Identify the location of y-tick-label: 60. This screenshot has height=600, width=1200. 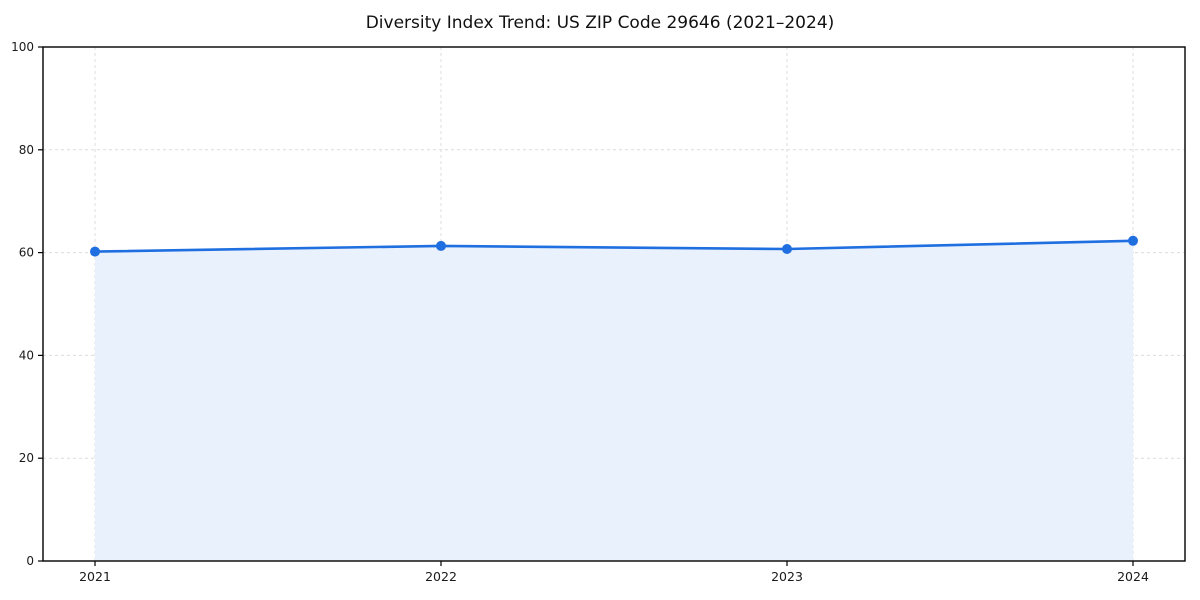
(26, 253).